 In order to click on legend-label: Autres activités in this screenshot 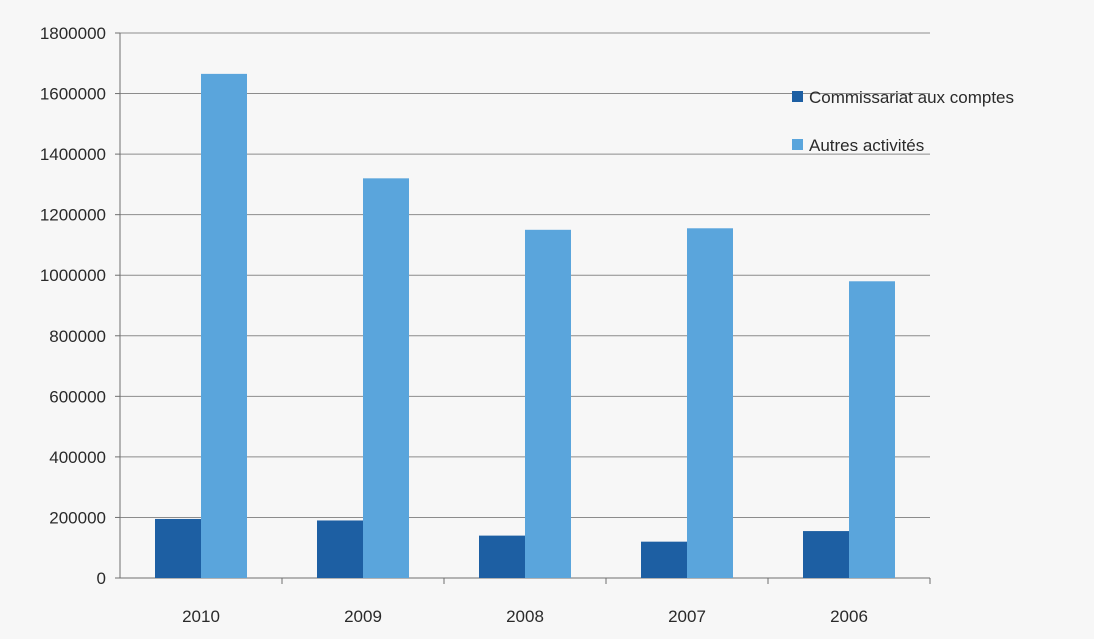, I will do `click(866, 145)`.